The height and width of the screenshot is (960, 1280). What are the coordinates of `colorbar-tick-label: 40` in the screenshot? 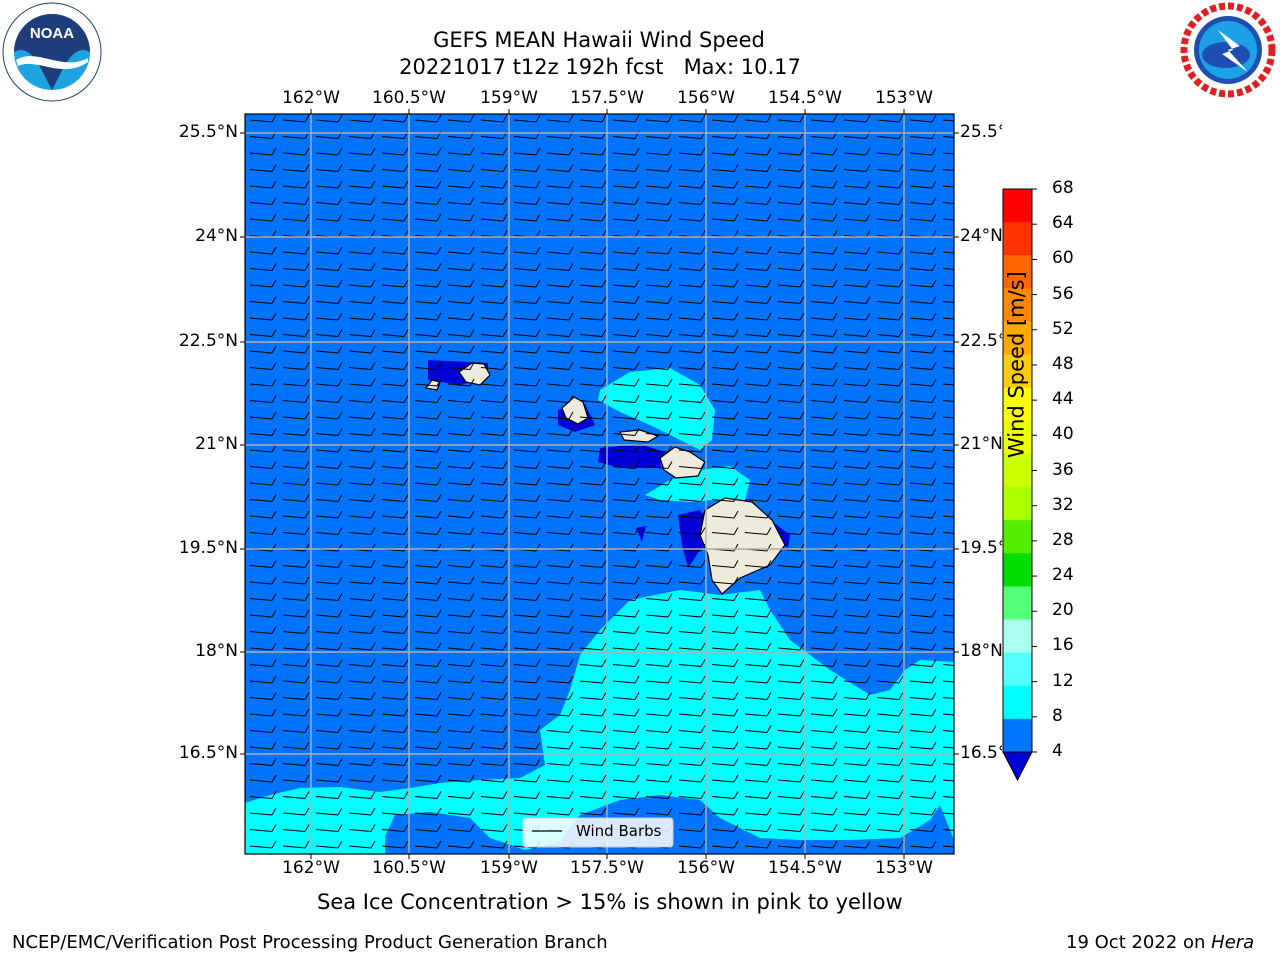 It's located at (1063, 434).